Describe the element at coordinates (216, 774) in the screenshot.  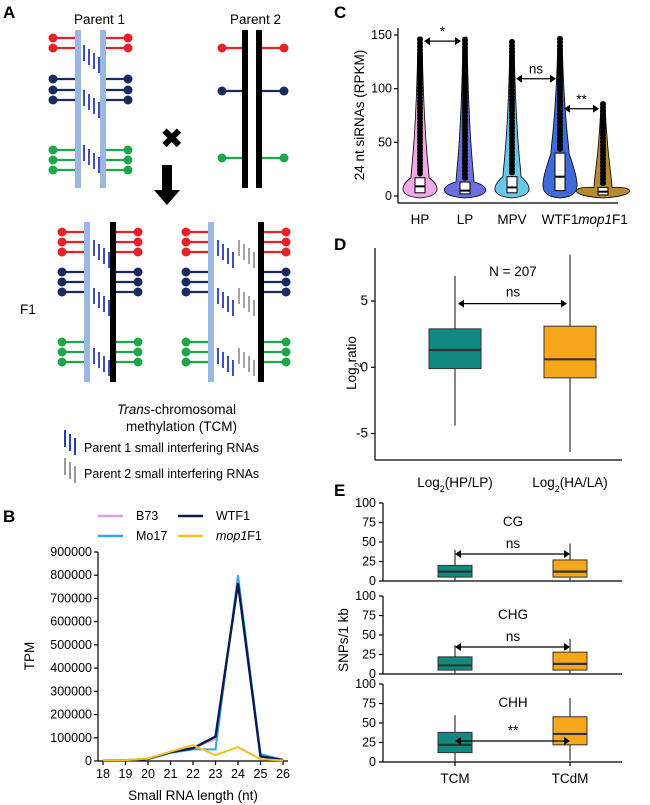
I see `b-x-tick-label: 23` at that location.